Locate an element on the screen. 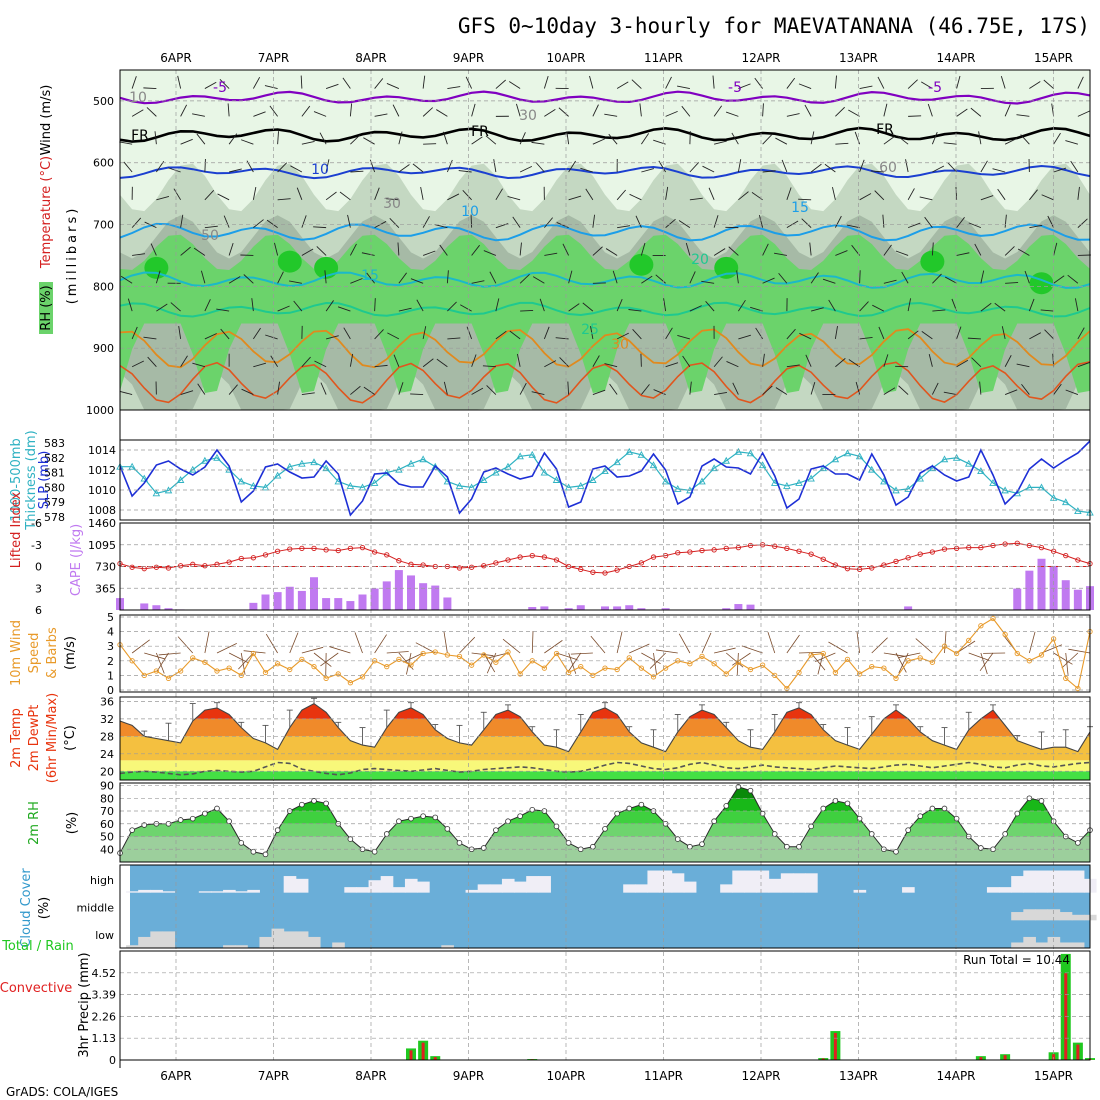  panel-frame-temp is located at coordinates (605, 738).